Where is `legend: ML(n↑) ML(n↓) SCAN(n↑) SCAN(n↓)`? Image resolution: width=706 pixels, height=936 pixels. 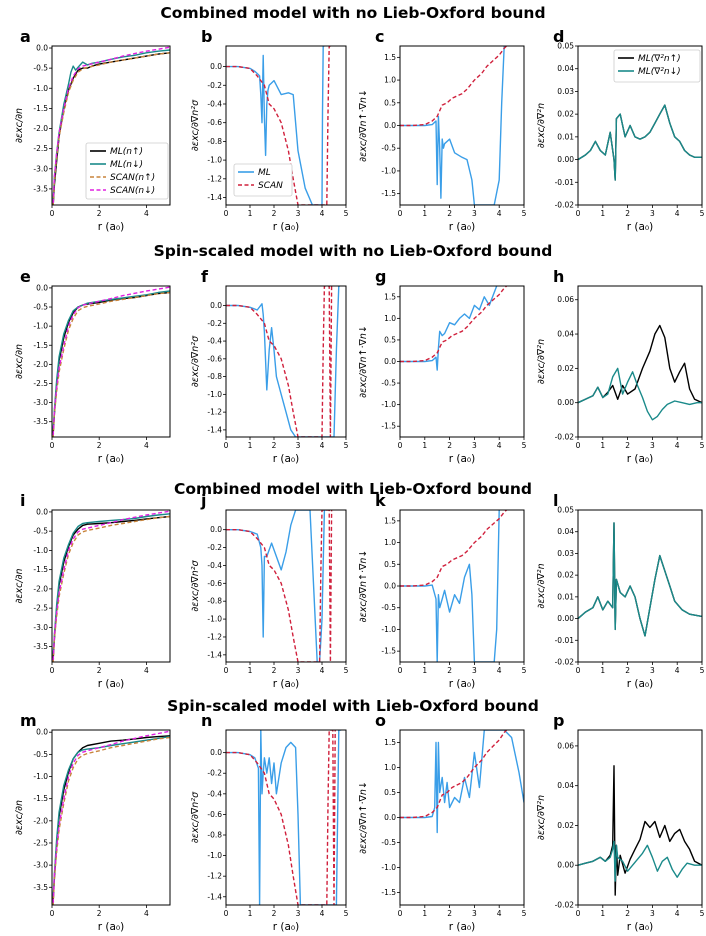 legend: ML(n↑) ML(n↓) SCAN(n↑) SCAN(n↓) is located at coordinates (127, 171).